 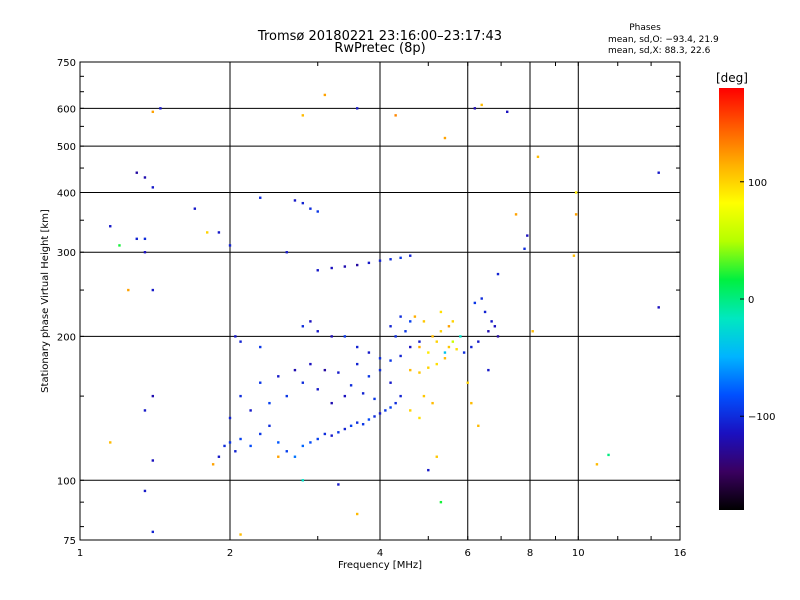 I want to click on x-tick-label: 4, so click(x=380, y=553).